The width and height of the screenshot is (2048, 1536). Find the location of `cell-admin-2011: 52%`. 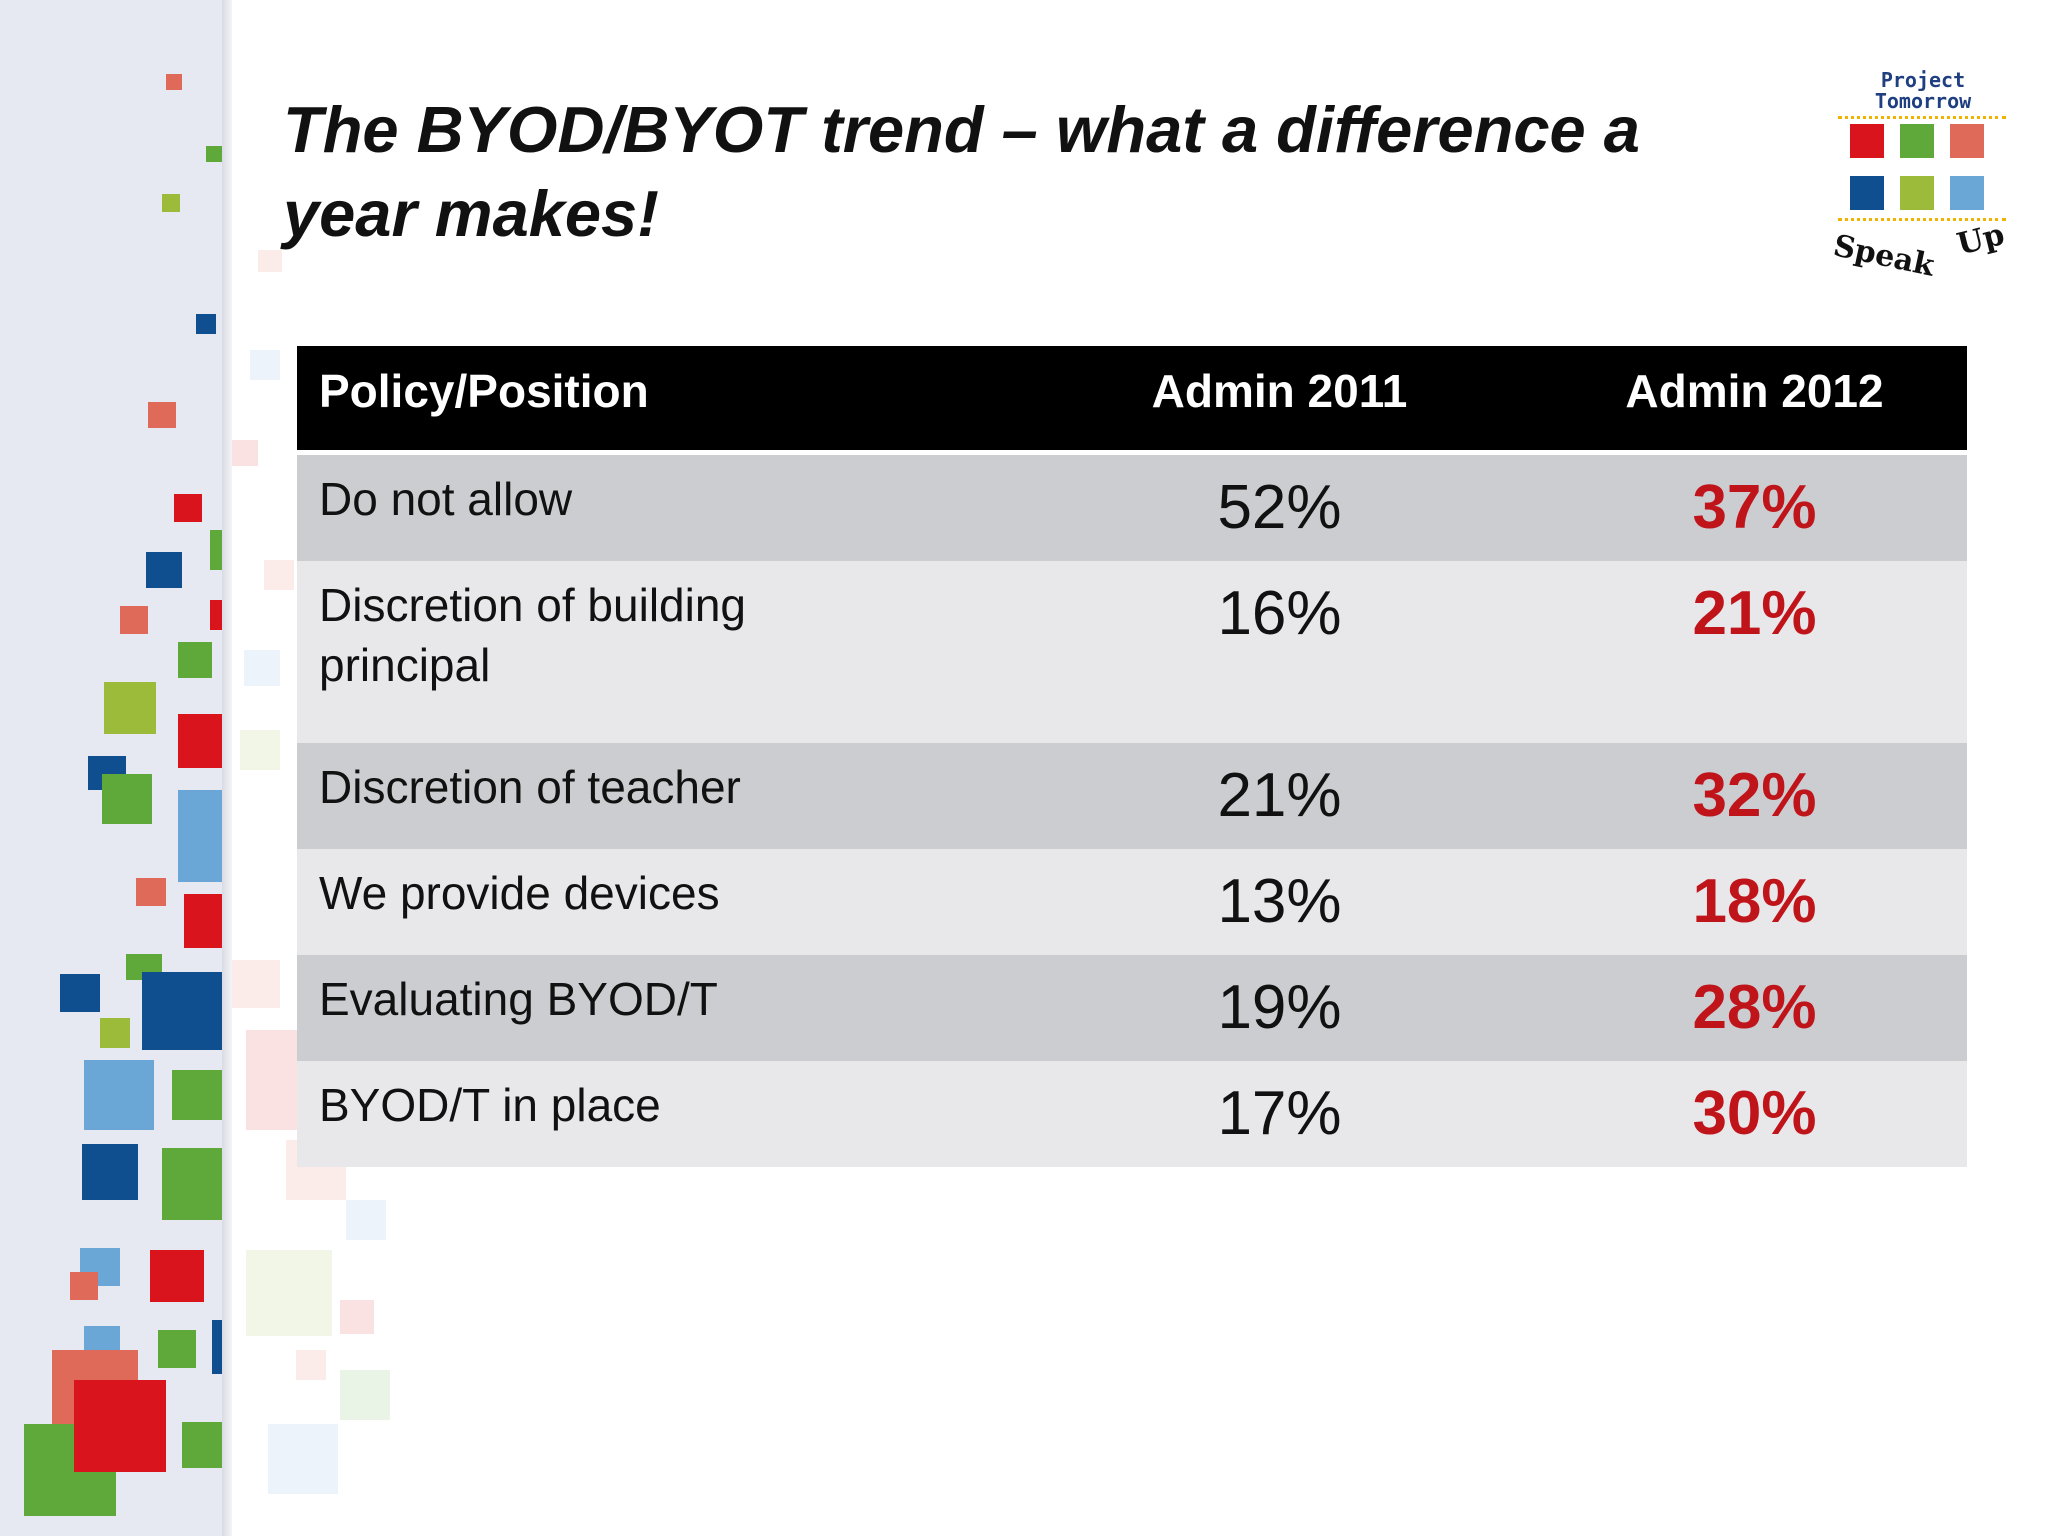

cell-admin-2011: 52% is located at coordinates (1279, 507).